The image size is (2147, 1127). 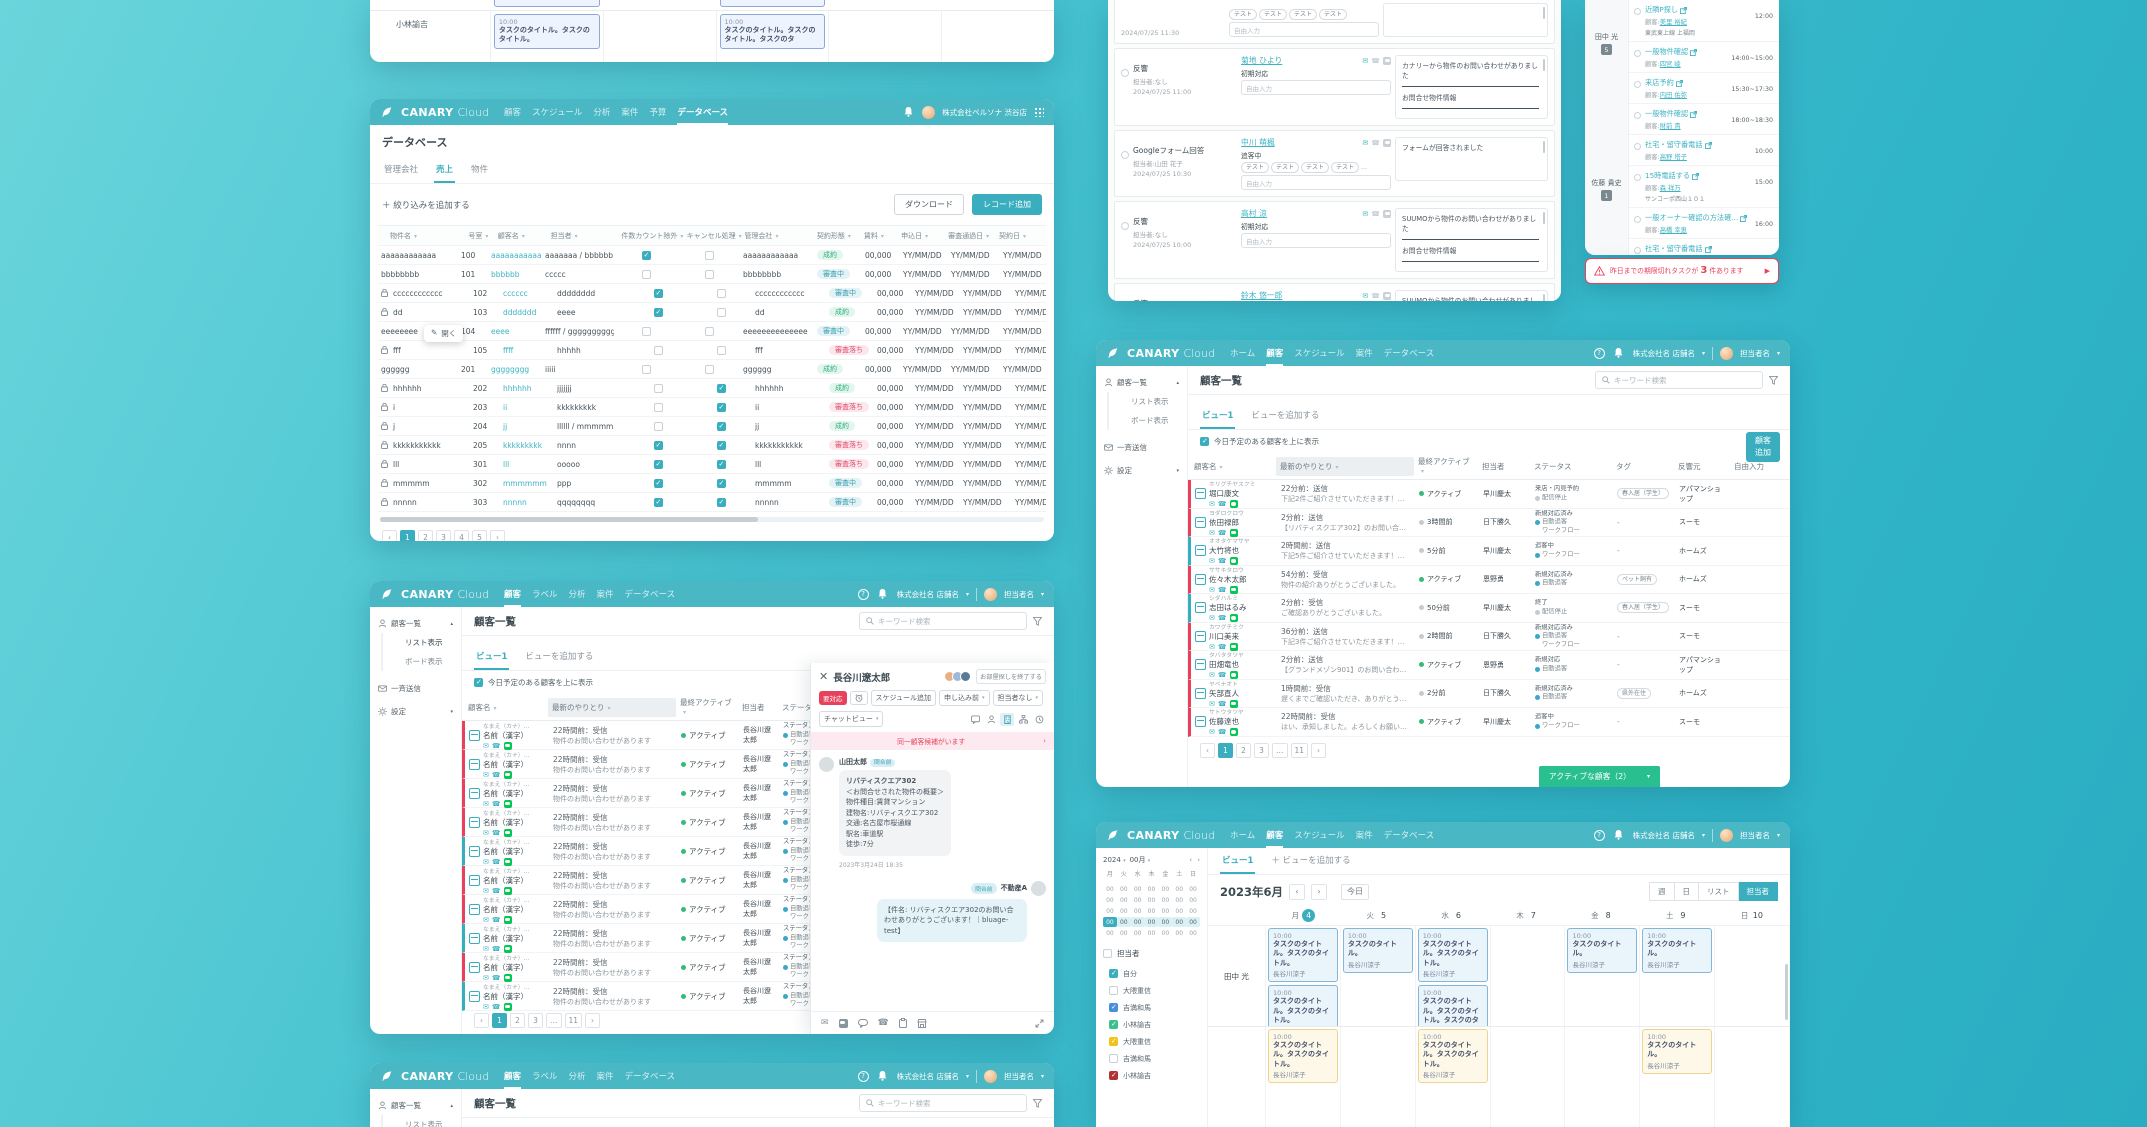 I want to click on today-filter: 今日予定のある顧客を上に表示, so click(x=1489, y=441).